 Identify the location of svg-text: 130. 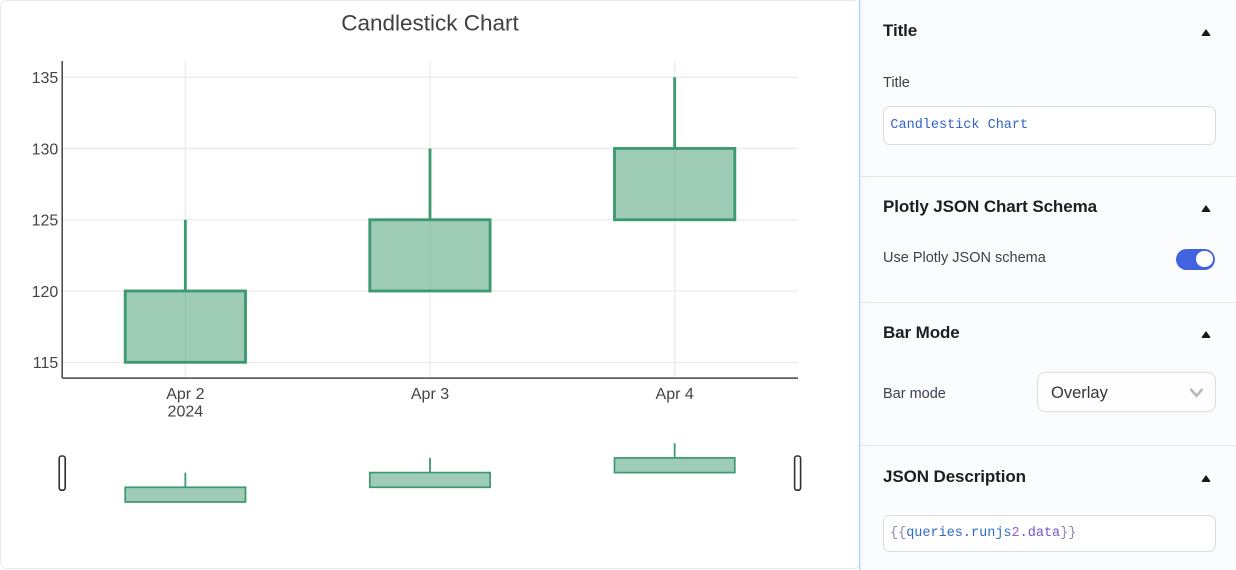
(45, 149).